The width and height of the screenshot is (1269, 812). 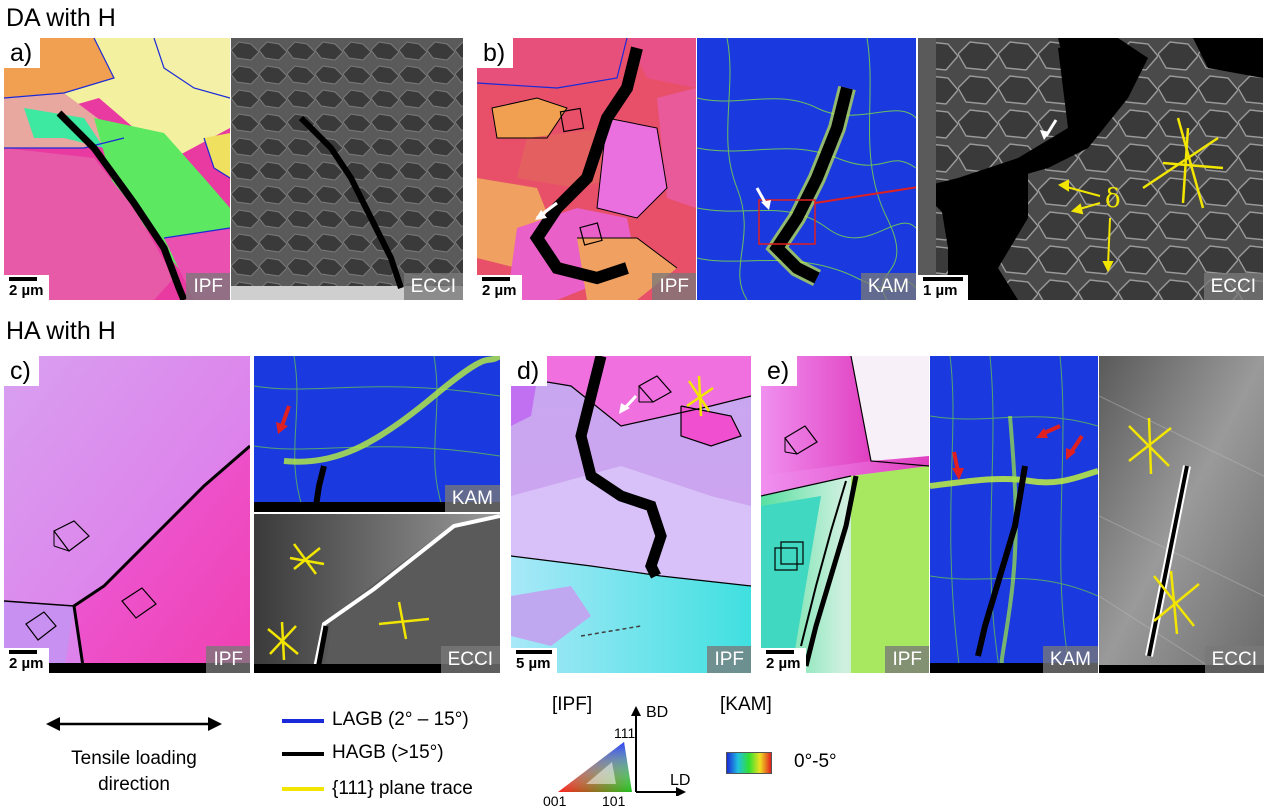 What do you see at coordinates (674, 286) in the screenshot?
I see `panel-b-ipf-label: IPF` at bounding box center [674, 286].